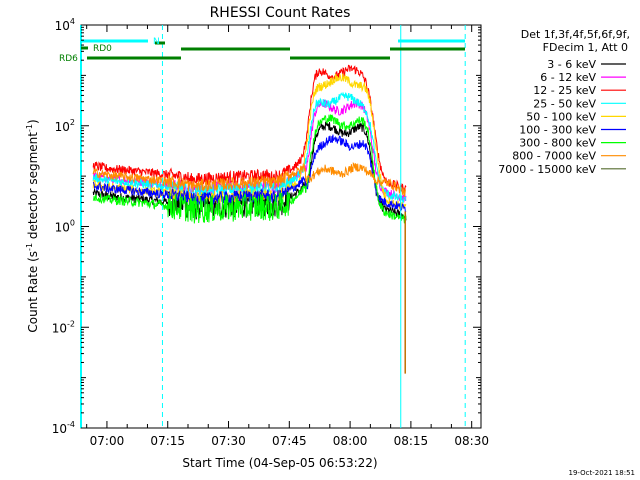 This screenshot has height=480, width=640. Describe the element at coordinates (71, 323) in the screenshot. I see `y-tick-exp: -2` at that location.